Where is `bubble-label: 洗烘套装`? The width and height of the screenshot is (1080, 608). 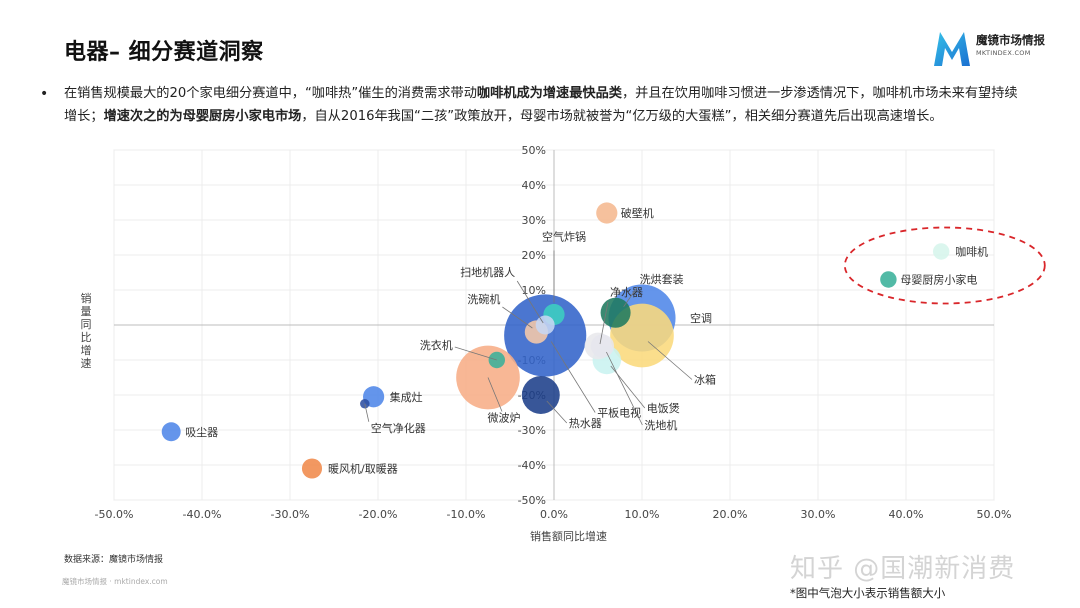
bubble-label: 洗烘套装 is located at coordinates (662, 279).